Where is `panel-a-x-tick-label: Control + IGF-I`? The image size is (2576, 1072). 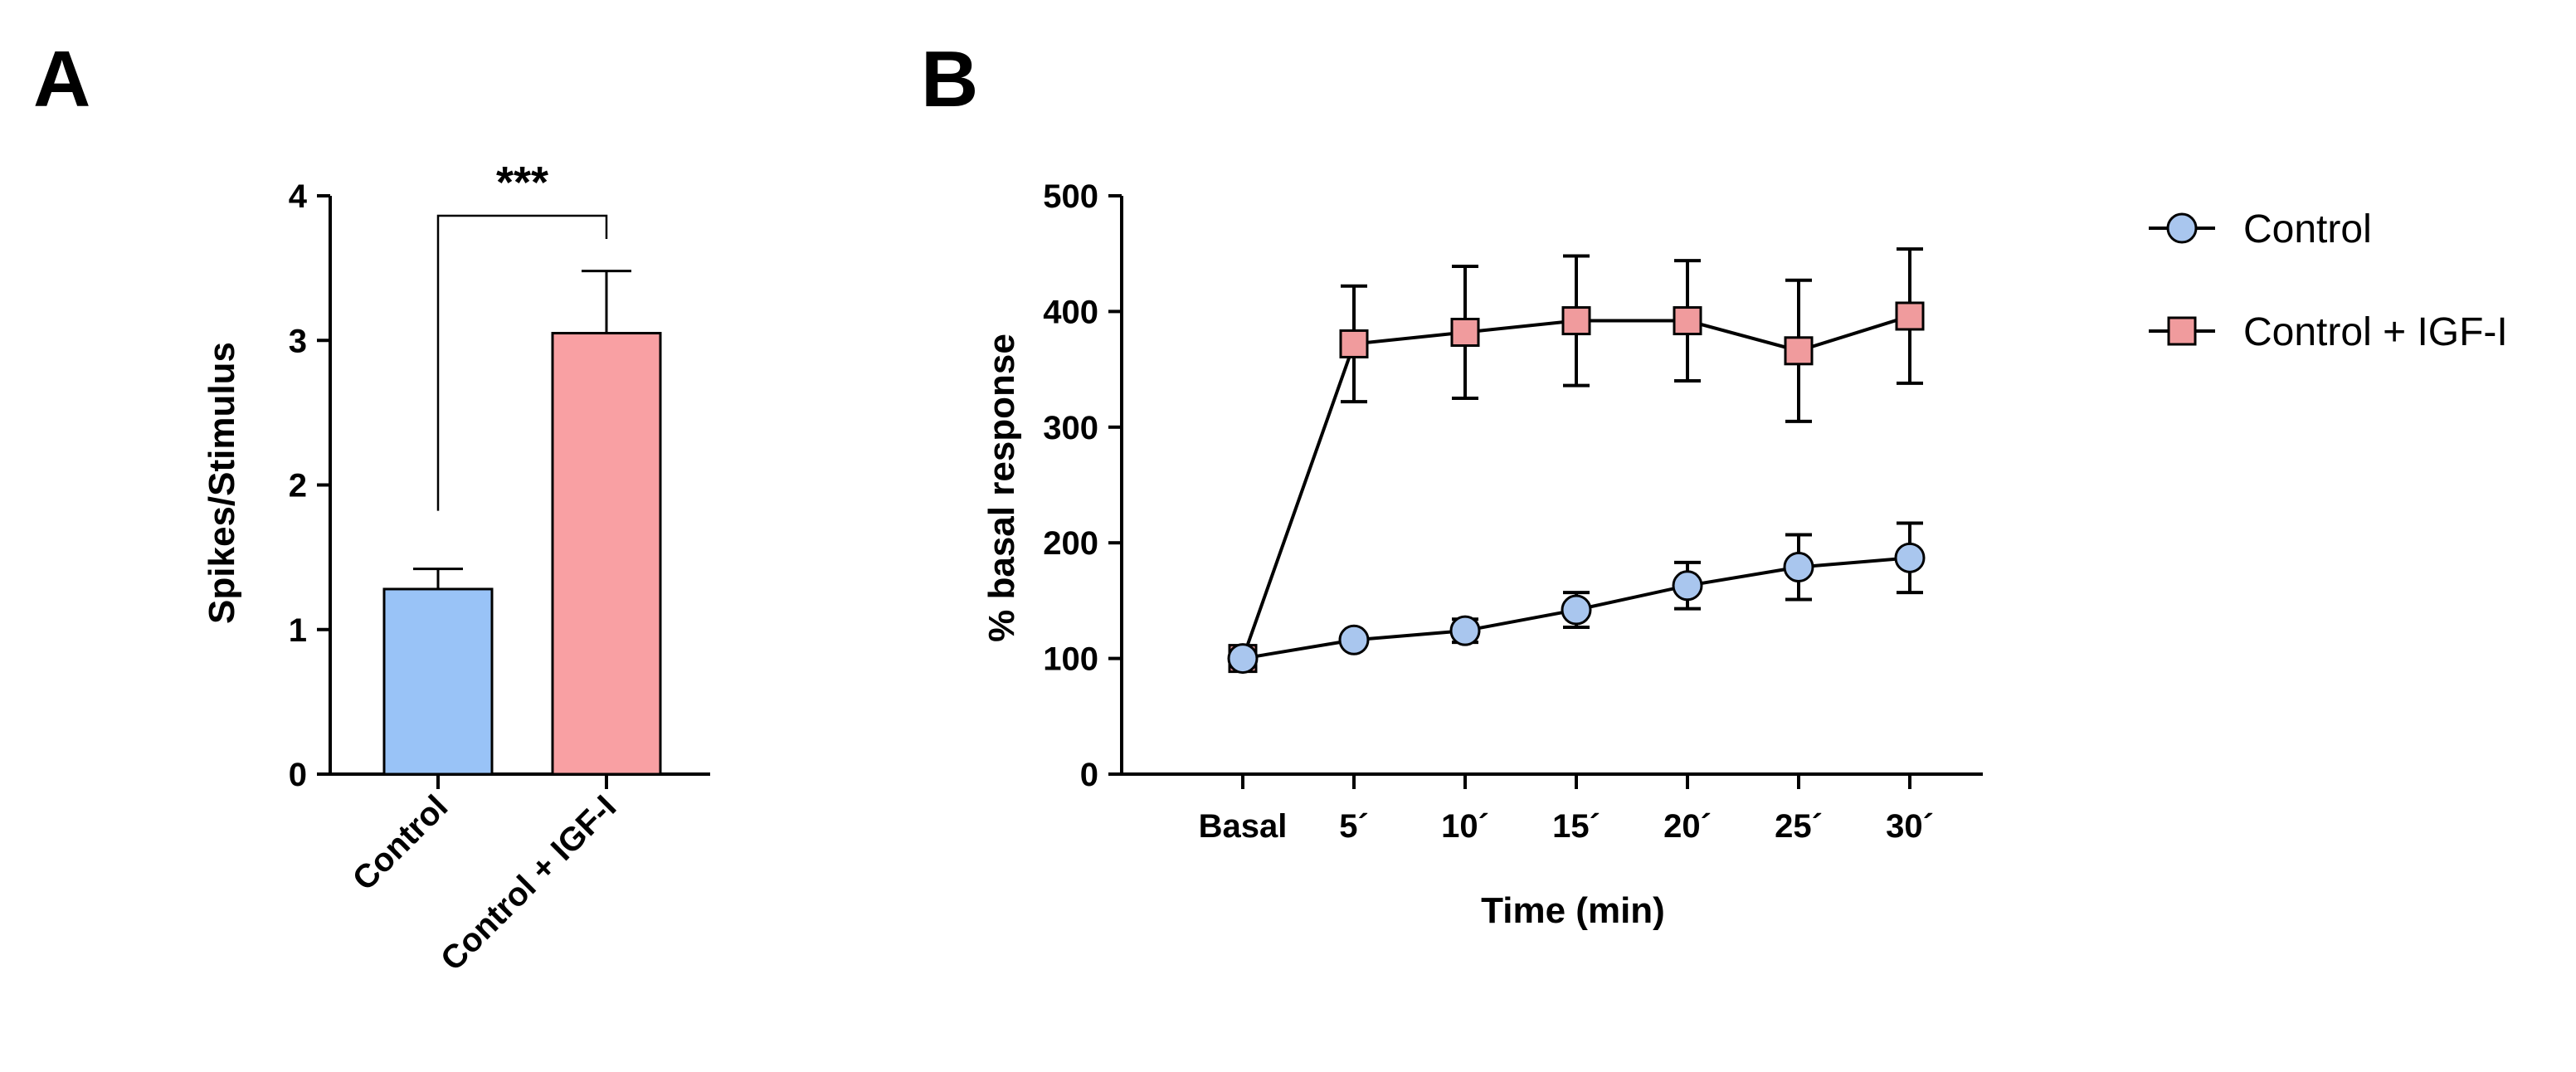
panel-a-x-tick-label: Control + IGF-I is located at coordinates (528, 883).